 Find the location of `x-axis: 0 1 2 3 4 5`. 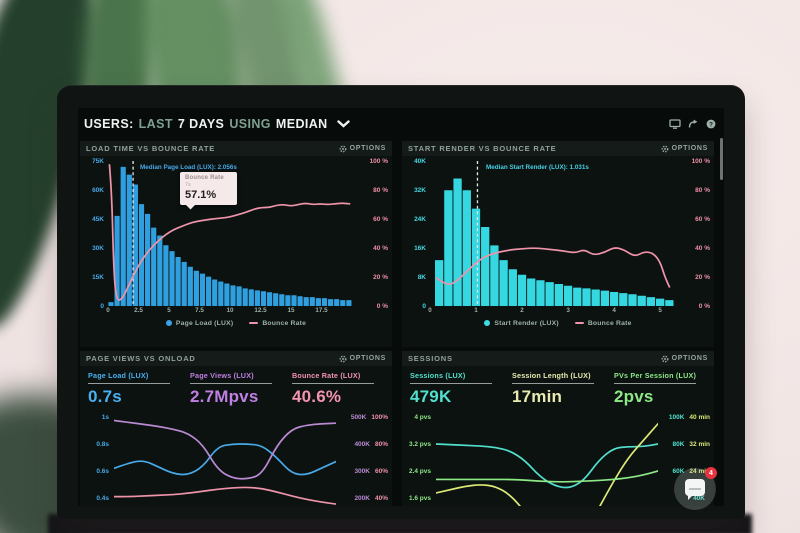

x-axis: 0 1 2 3 4 5 is located at coordinates (551, 311).